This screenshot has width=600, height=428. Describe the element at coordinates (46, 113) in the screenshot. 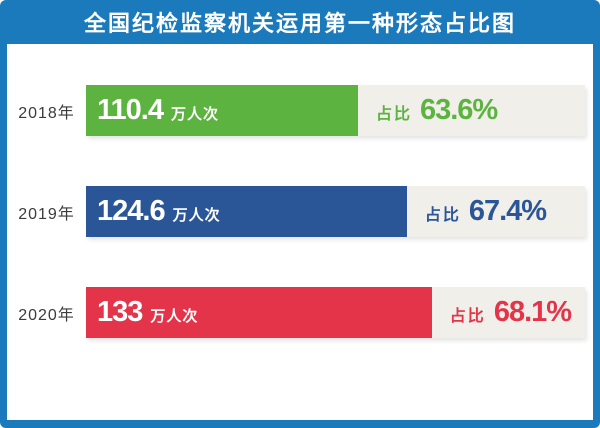

I see `year-label-2018: 2018年` at that location.